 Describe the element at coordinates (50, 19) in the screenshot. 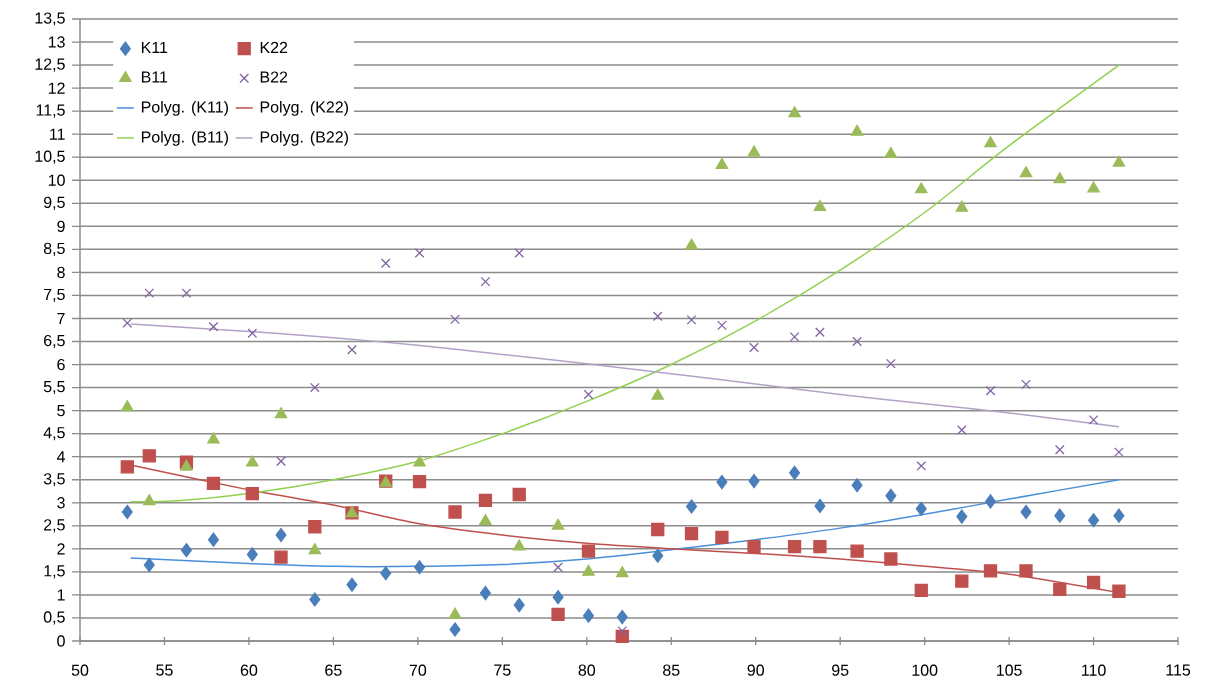

I see `y-tick-label: 13,5` at that location.